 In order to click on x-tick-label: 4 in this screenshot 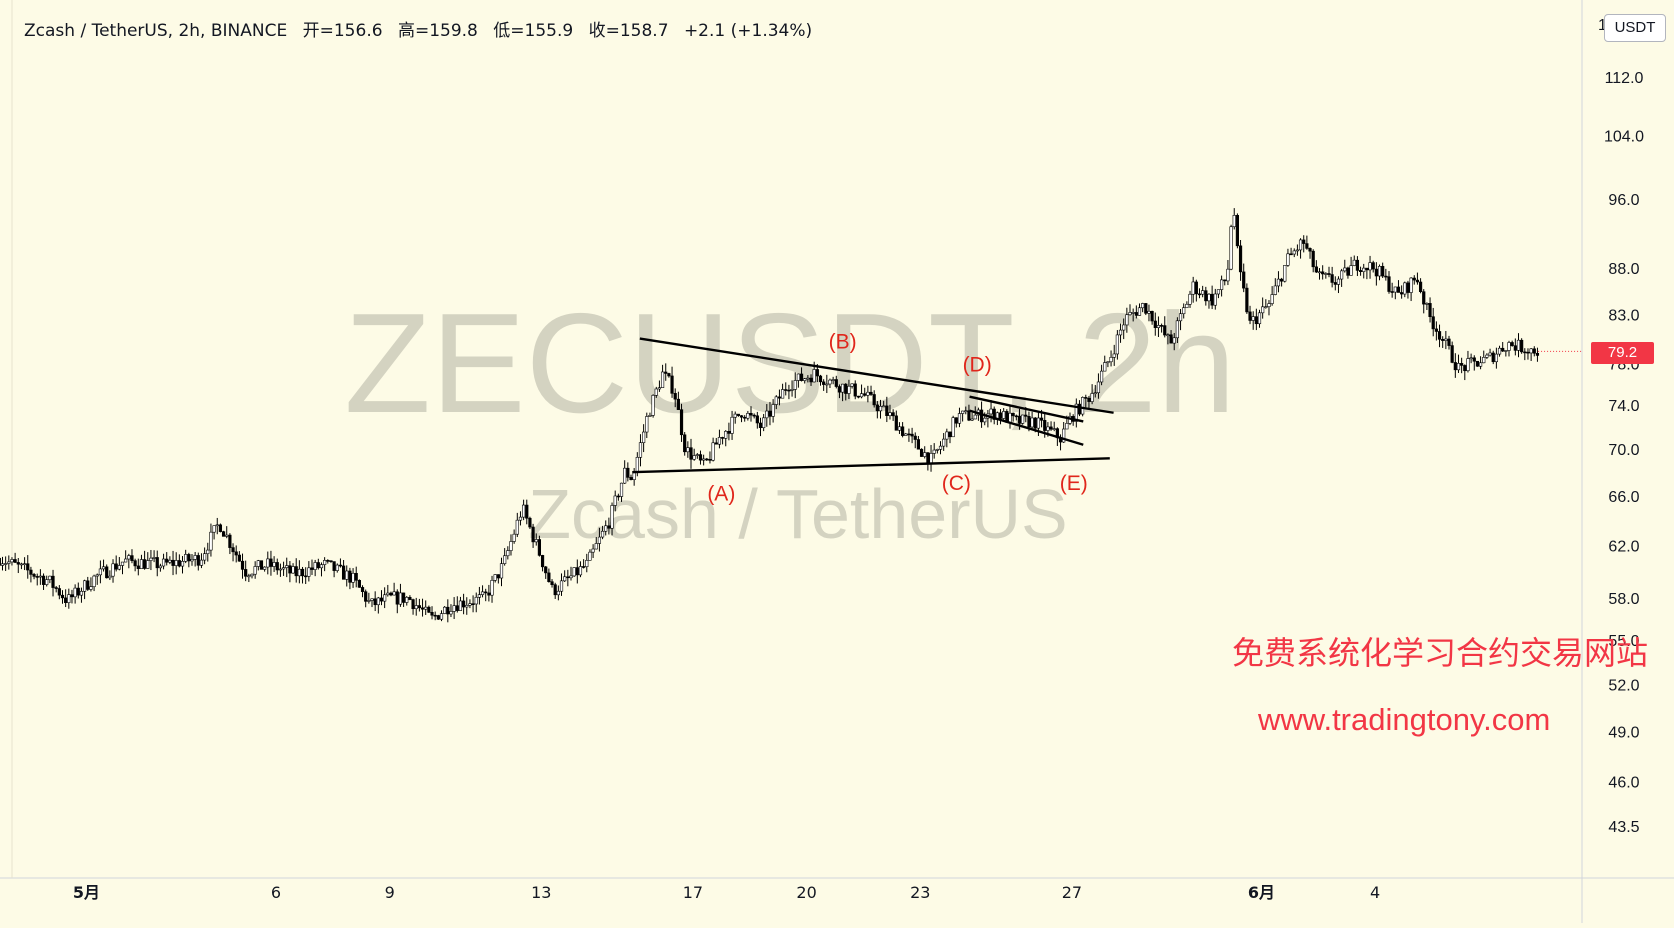, I will do `click(1375, 892)`.